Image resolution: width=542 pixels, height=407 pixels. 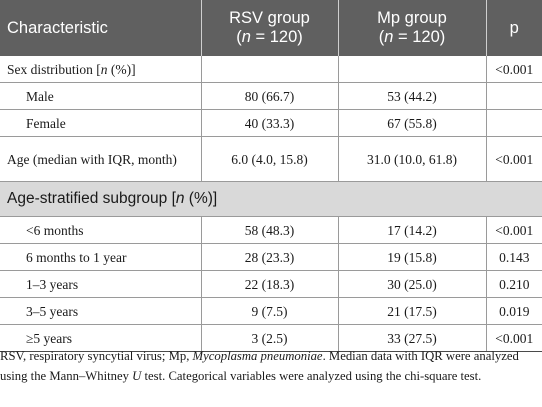 I want to click on subgroup-header: Age-stratified subgroup [n (%)], so click(x=271, y=199).